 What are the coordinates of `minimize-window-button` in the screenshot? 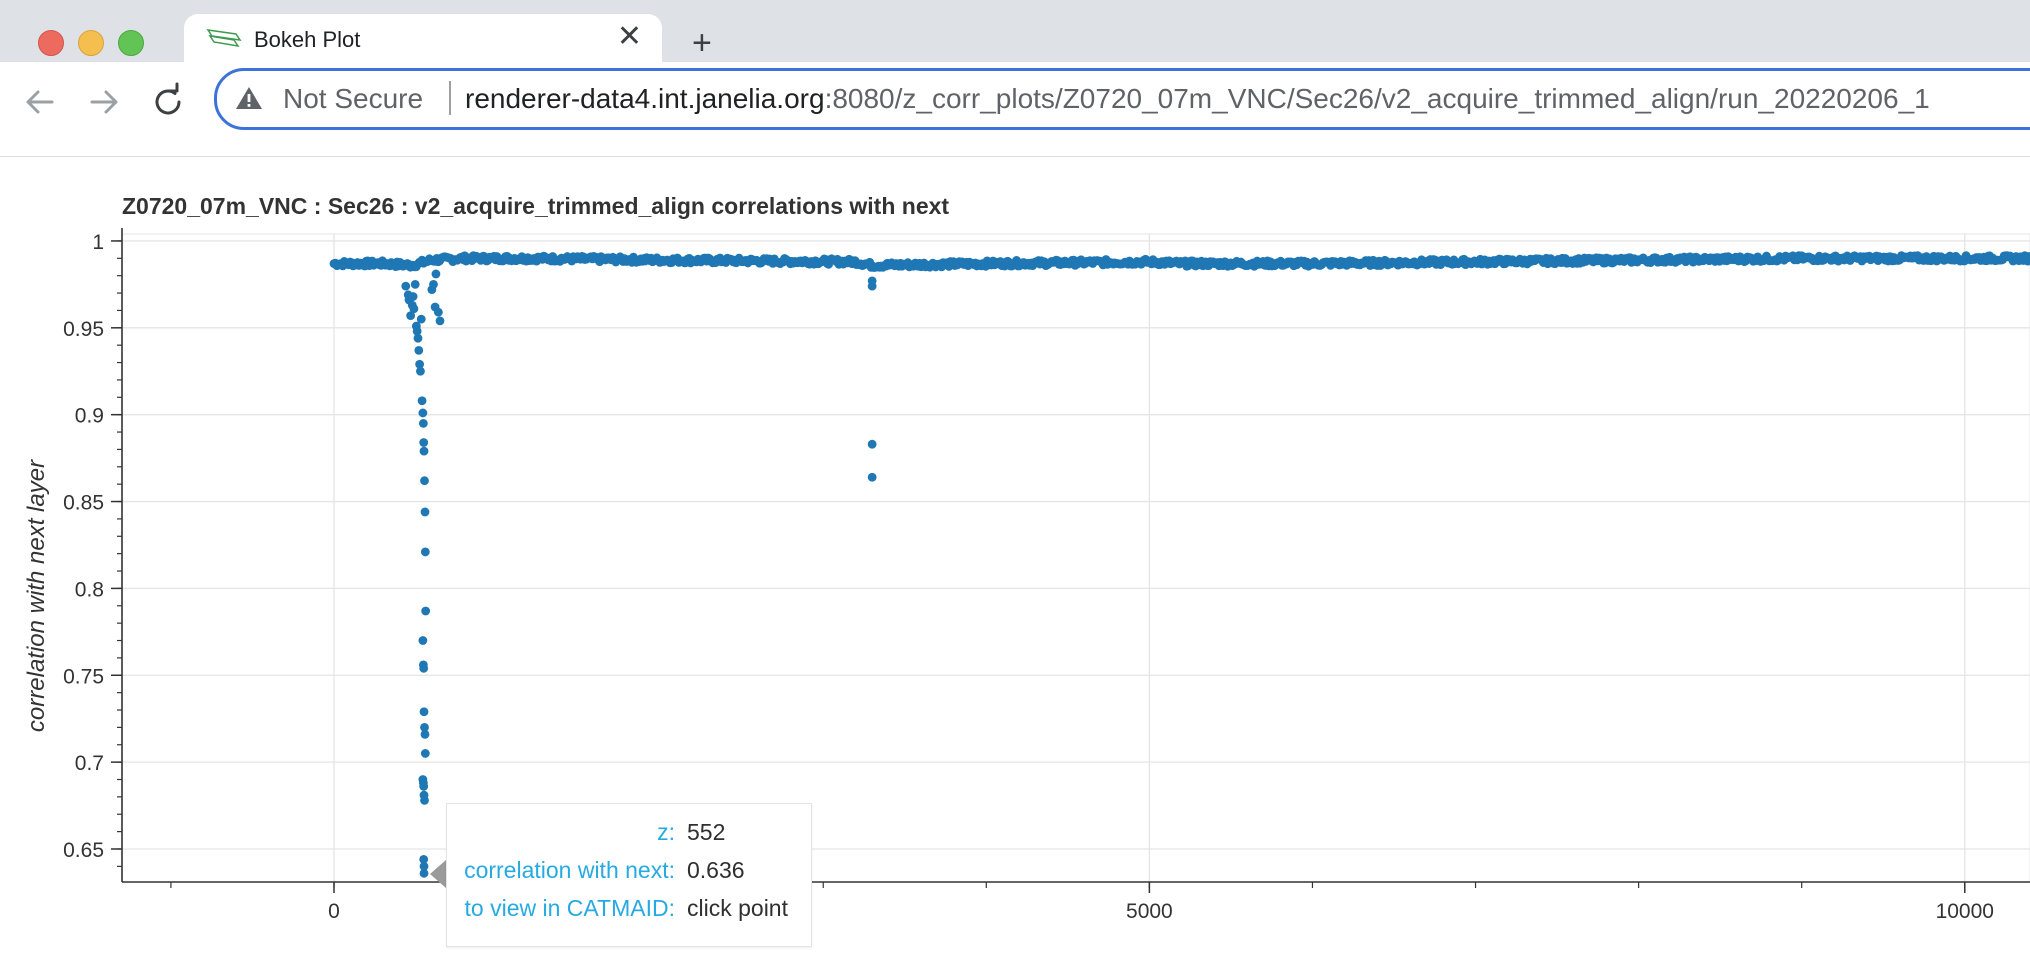 It's located at (91, 43).